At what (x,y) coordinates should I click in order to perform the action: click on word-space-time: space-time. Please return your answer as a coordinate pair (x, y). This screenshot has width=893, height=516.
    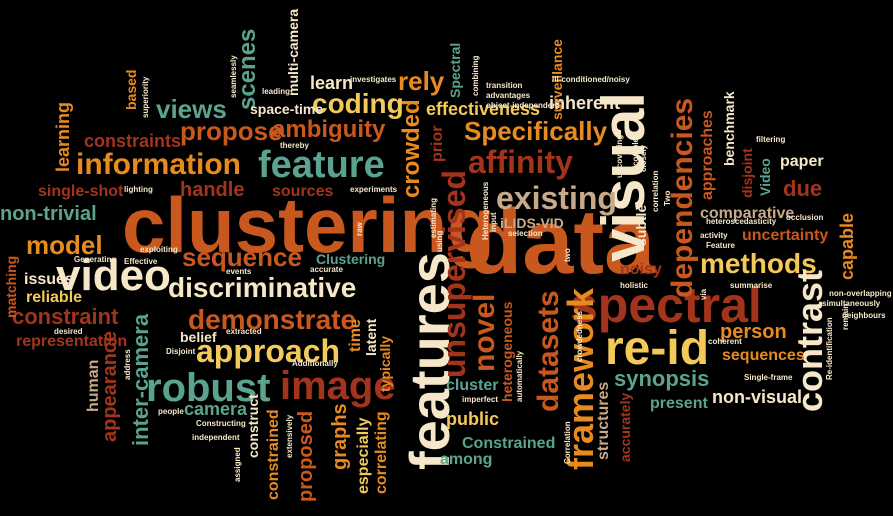
    Looking at the image, I should click on (287, 109).